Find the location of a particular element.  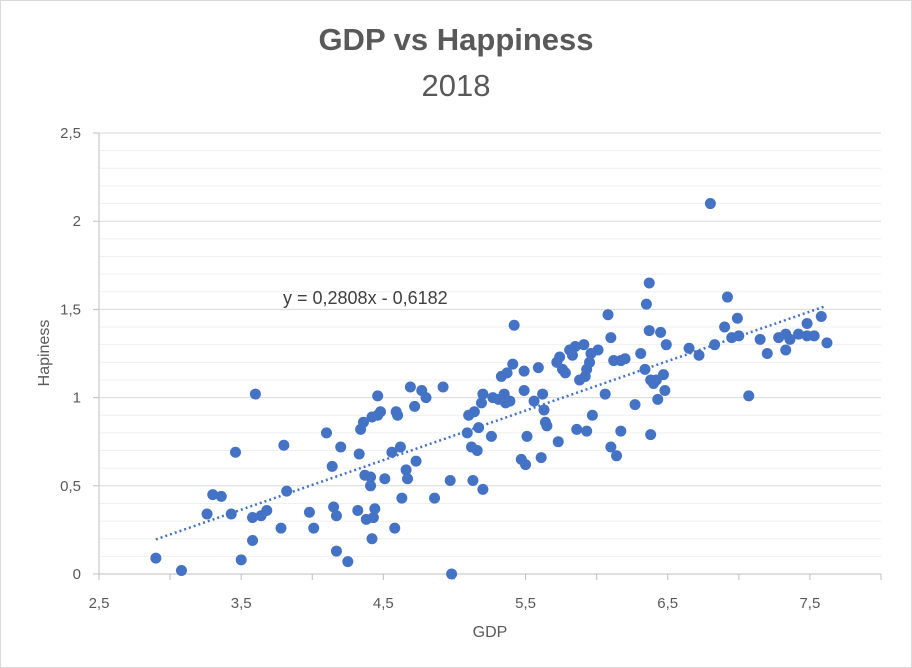

y-tick-label: 1,5 is located at coordinates (70, 309).